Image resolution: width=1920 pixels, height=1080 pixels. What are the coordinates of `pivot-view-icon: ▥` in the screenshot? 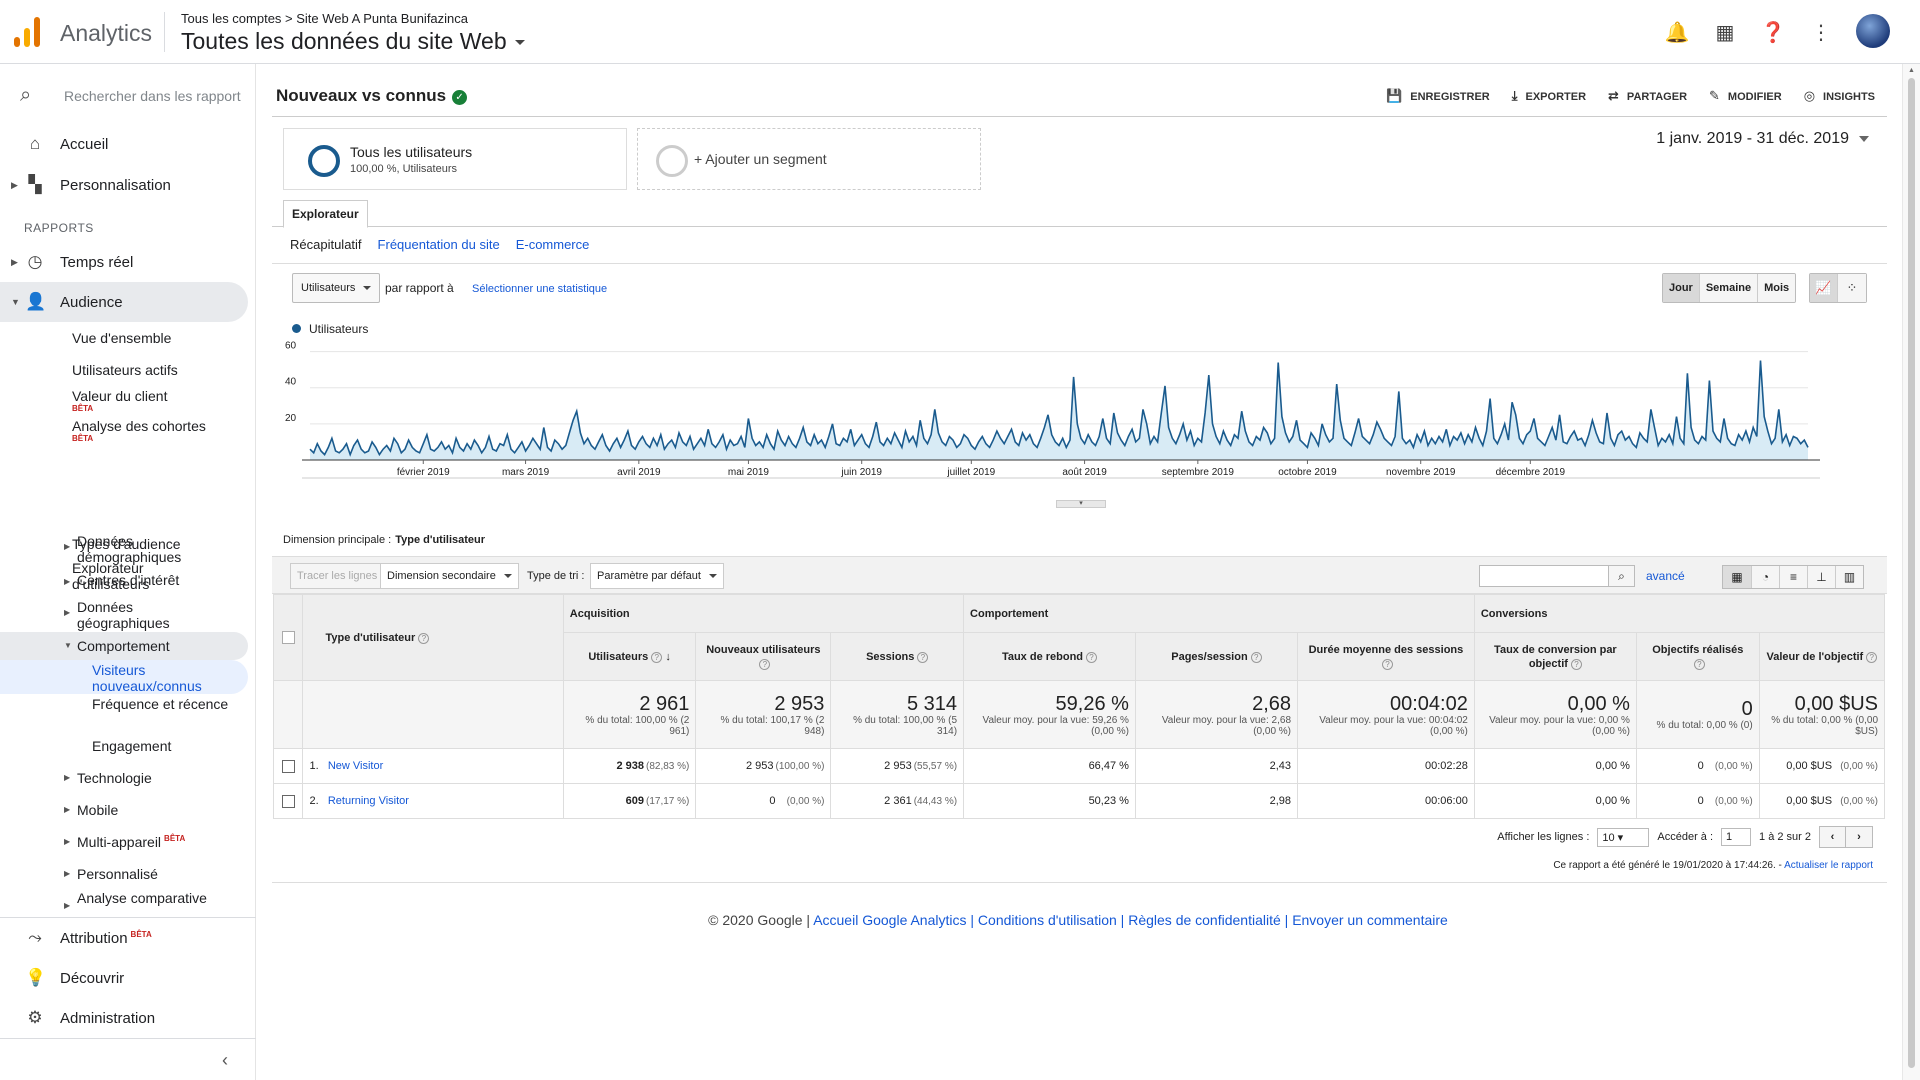 It's located at (1849, 577).